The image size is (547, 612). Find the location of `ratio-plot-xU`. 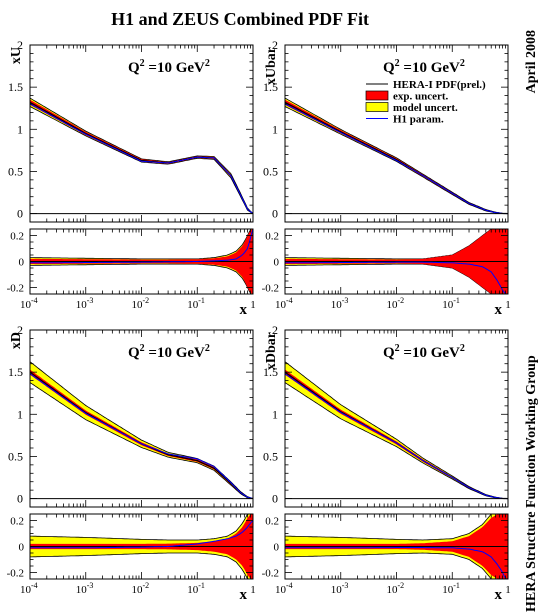

ratio-plot-xU is located at coordinates (141, 261).